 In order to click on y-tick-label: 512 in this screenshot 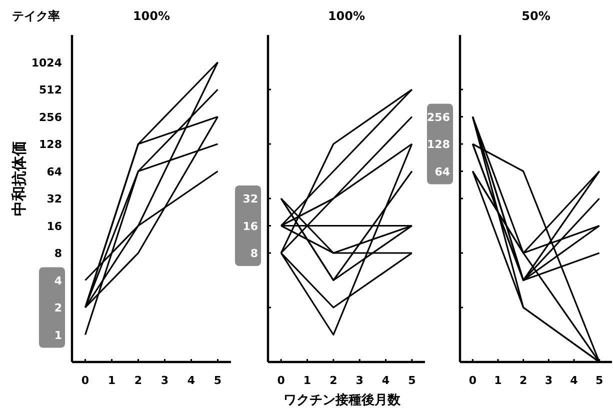, I will do `click(50, 90)`.